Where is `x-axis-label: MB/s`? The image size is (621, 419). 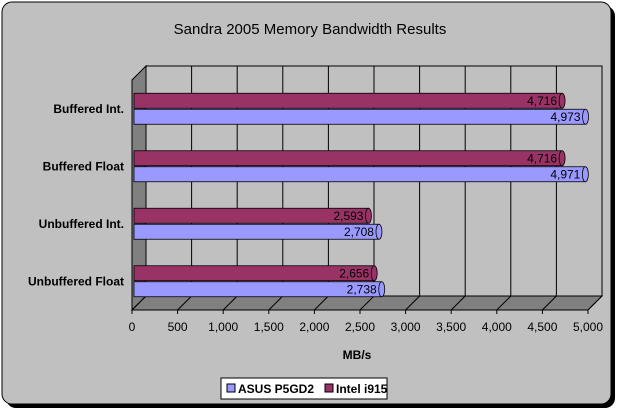 x-axis-label: MB/s is located at coordinates (357, 355).